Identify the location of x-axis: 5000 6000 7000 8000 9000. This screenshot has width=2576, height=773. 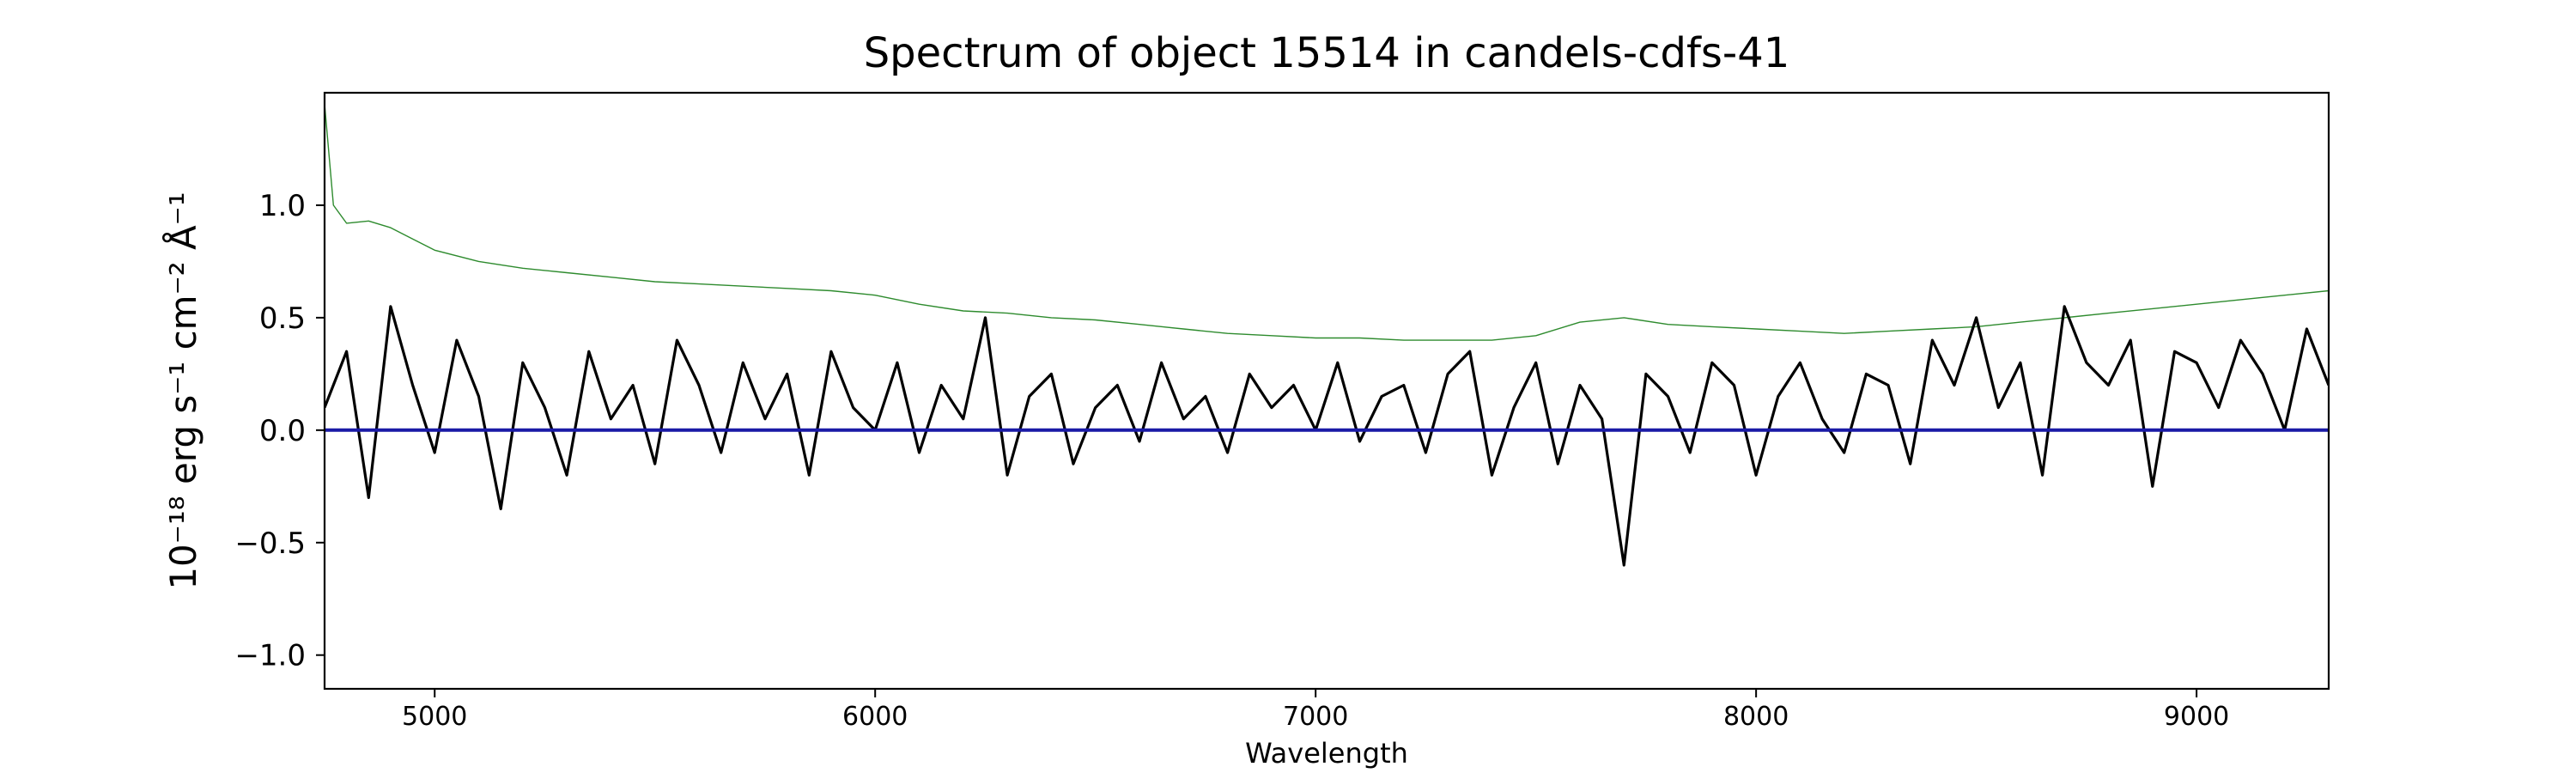
(1316, 710).